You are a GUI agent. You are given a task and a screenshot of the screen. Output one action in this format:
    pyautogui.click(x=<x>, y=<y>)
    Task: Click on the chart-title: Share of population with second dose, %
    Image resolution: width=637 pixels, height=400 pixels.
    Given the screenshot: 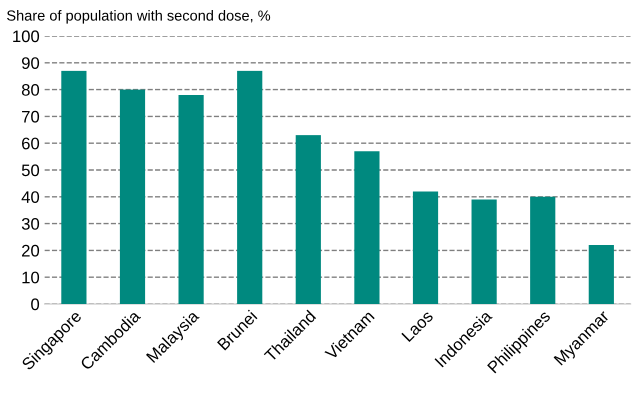 What is the action you would take?
    pyautogui.click(x=138, y=17)
    